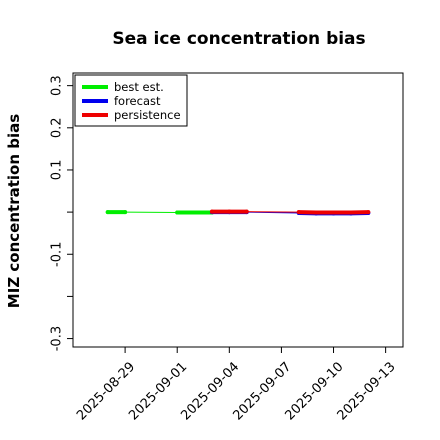 The image size is (440, 440). What do you see at coordinates (147, 115) in the screenshot?
I see `legend-label: persistence` at bounding box center [147, 115].